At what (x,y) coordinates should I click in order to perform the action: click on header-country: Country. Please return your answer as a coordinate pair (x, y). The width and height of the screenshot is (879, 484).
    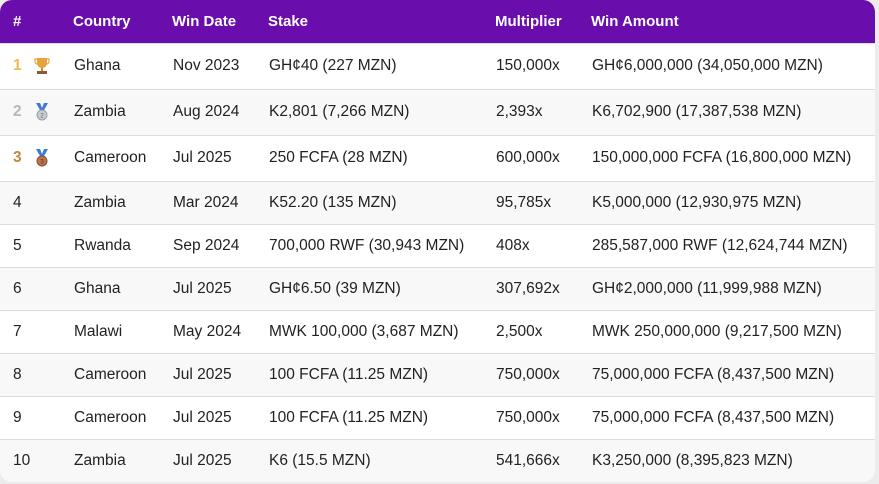
    Looking at the image, I should click on (102, 21).